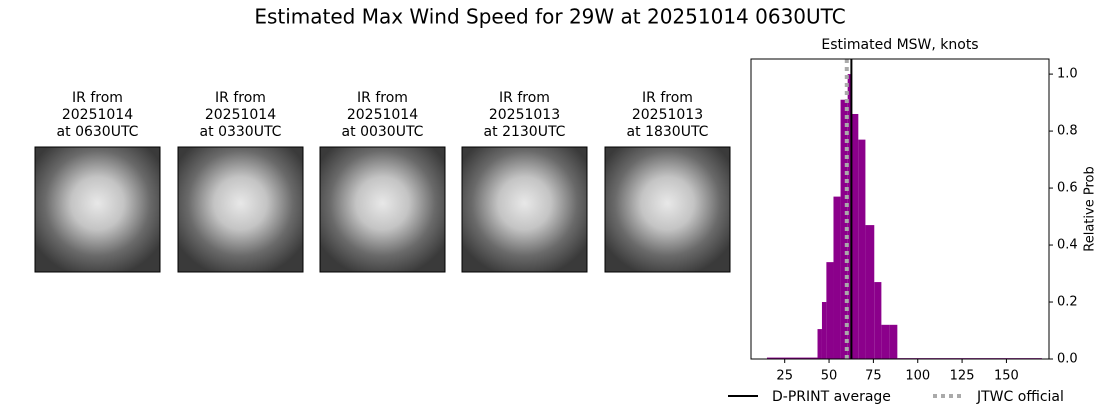  I want to click on y-tick-label: 0.2, so click(1067, 302).